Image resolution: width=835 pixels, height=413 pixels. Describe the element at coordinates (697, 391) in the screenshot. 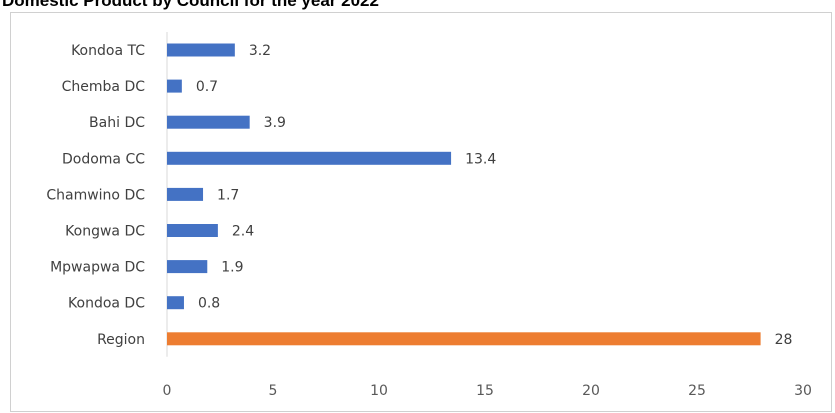

I see `x-tick-label-25: 25` at that location.